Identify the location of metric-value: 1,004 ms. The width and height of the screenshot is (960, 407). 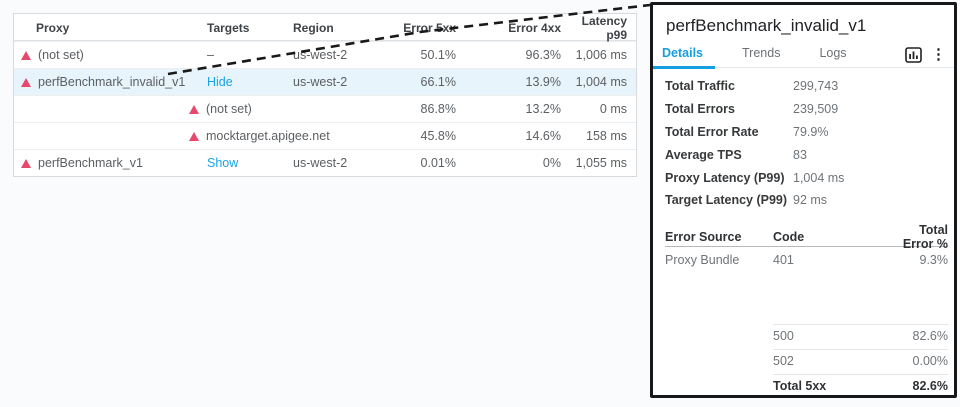
(819, 177).